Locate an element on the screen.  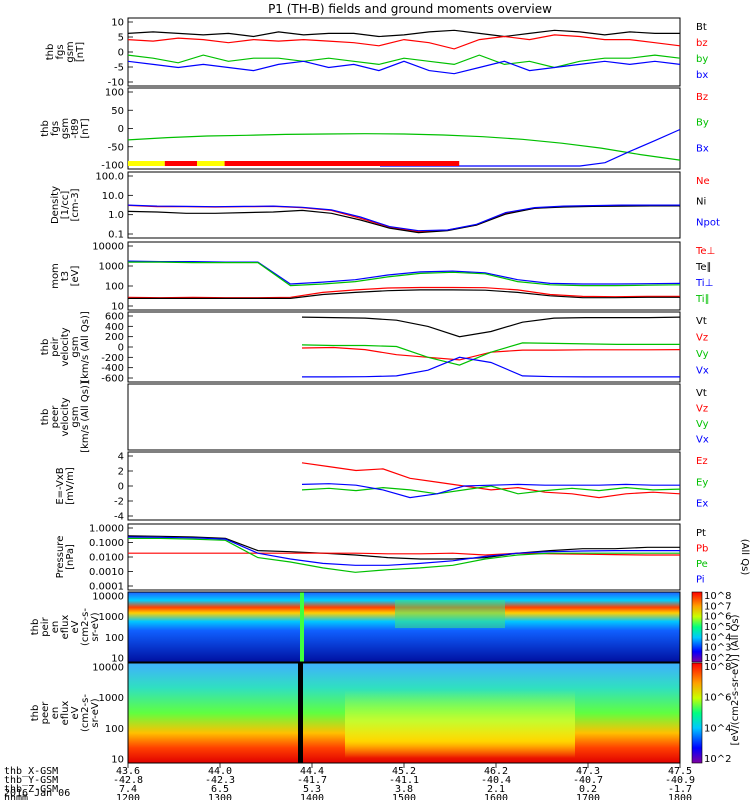
y-axis-label: en is located at coordinates (55, 713).